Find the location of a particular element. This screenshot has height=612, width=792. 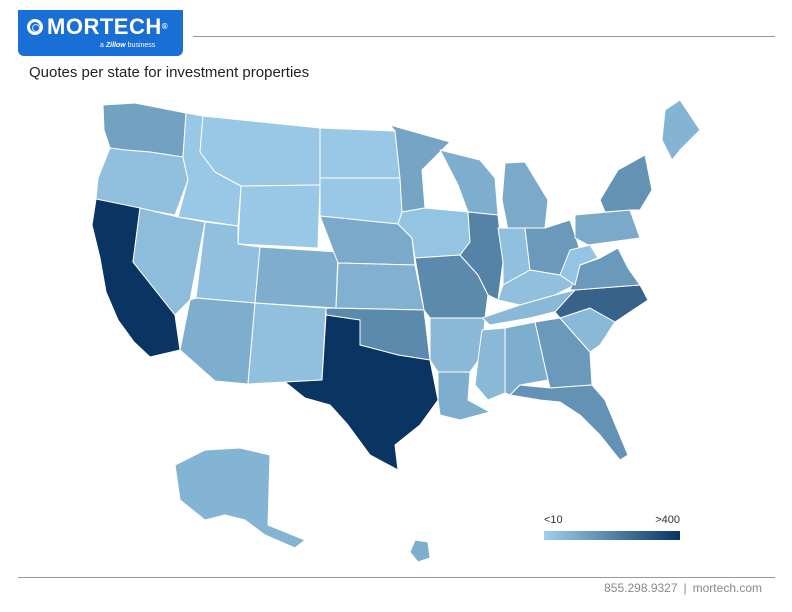

state-nd is located at coordinates (360, 153).